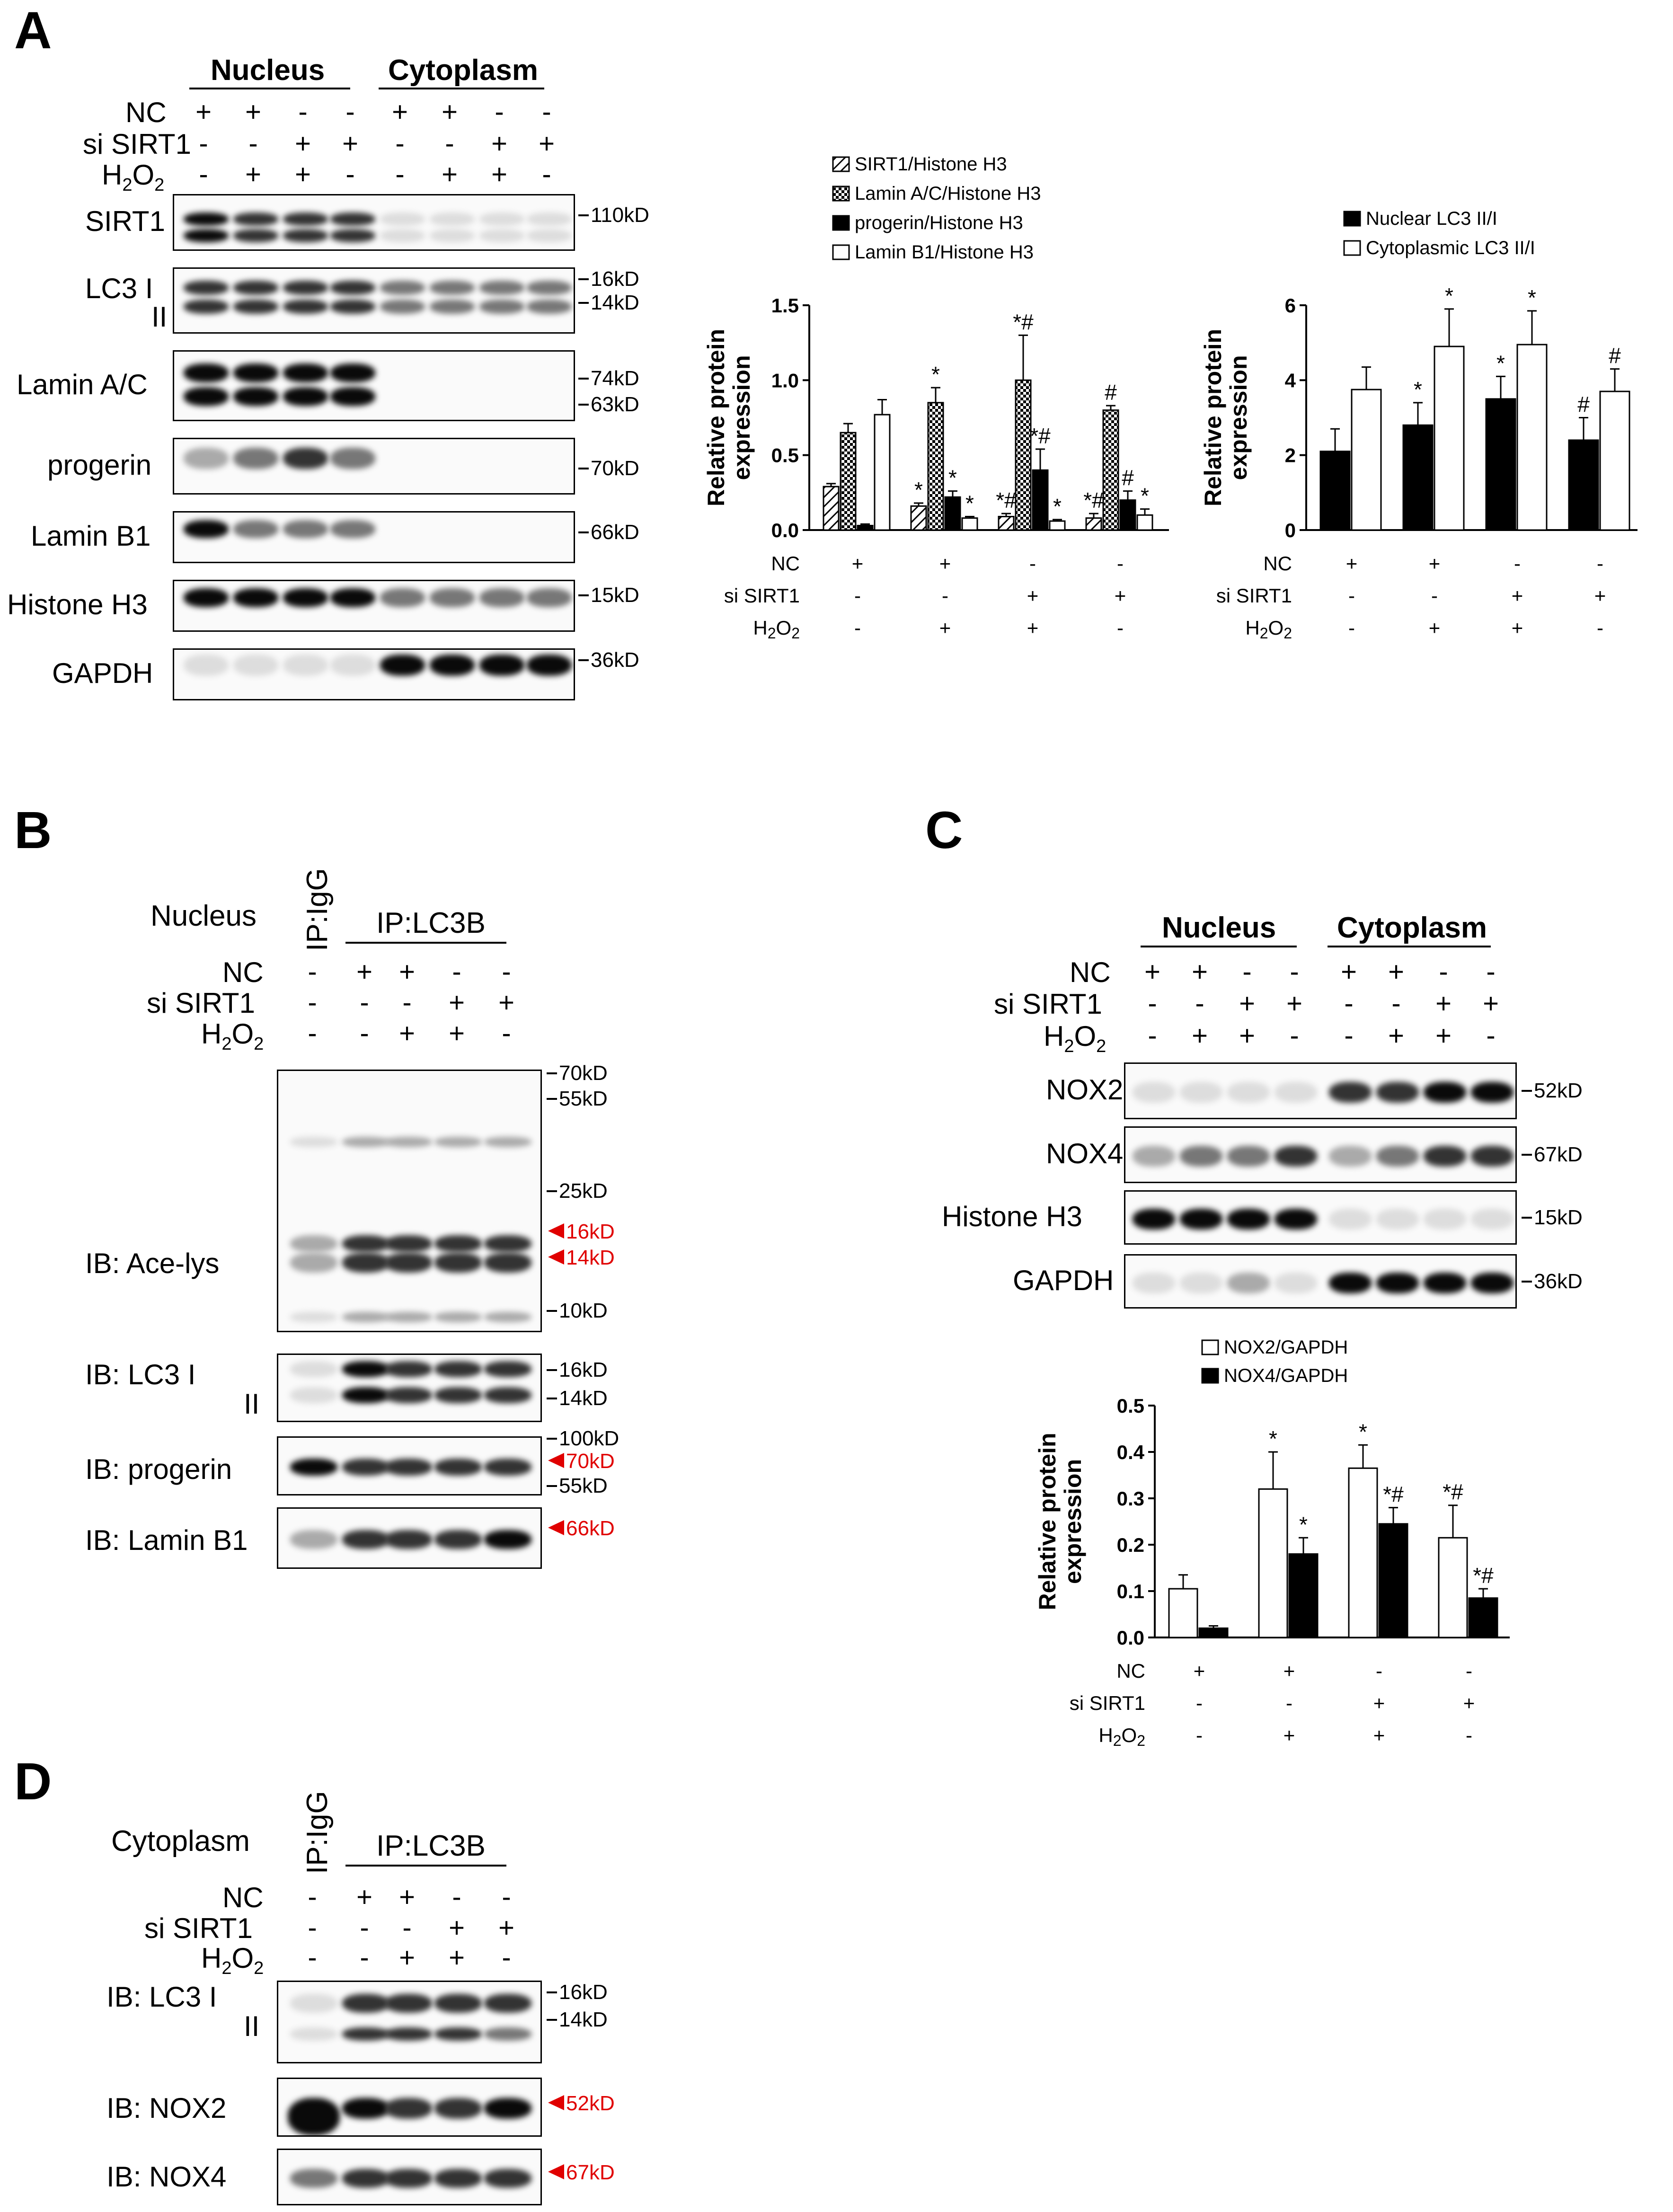  Describe the element at coordinates (1431, 218) in the screenshot. I see `legend-label-0: Nuclear LC3 II/I` at that location.